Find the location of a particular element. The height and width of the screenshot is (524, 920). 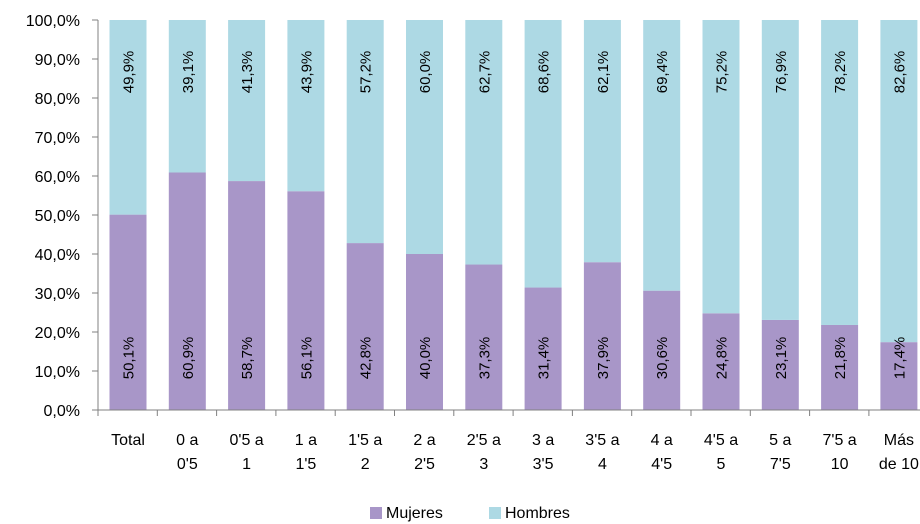

legend-swatch-hombres is located at coordinates (495, 513).